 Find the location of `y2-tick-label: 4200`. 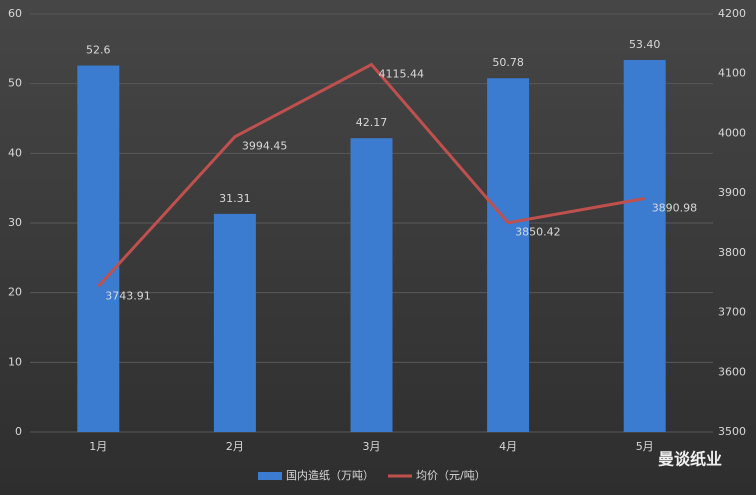

y2-tick-label: 4200 is located at coordinates (732, 13).